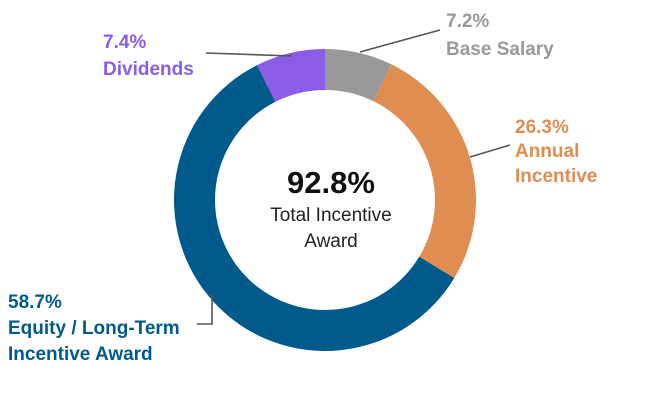 This screenshot has width=650, height=400. I want to click on label-equity-long-term-percent: 58.7%, so click(35, 302).